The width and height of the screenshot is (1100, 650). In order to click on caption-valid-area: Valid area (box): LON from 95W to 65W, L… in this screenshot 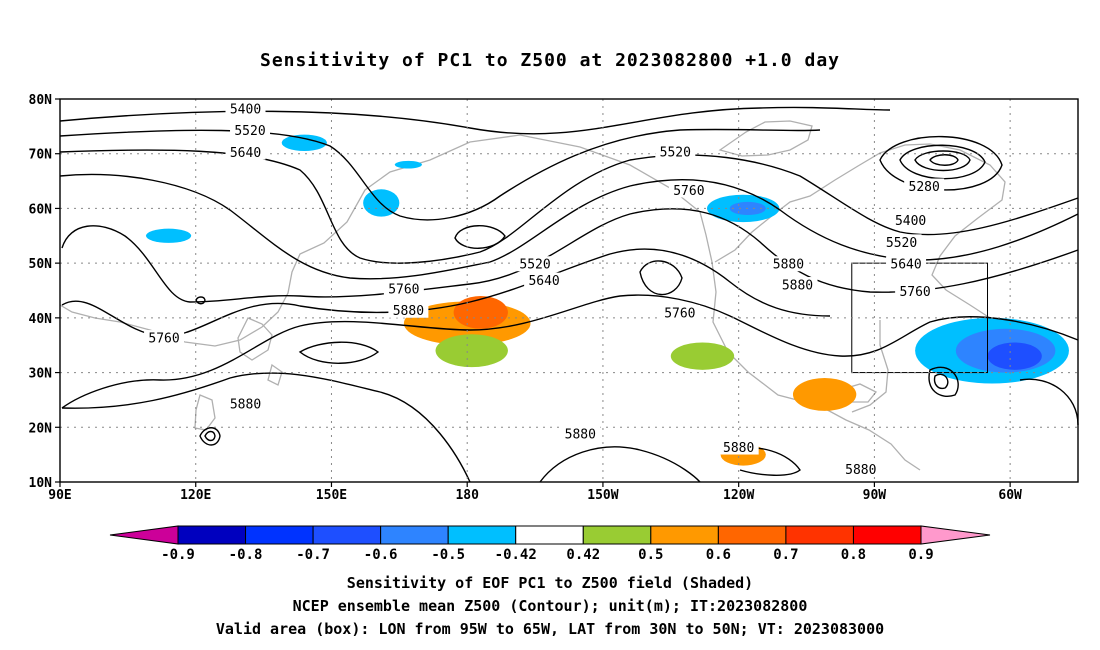, I will do `click(550, 629)`.